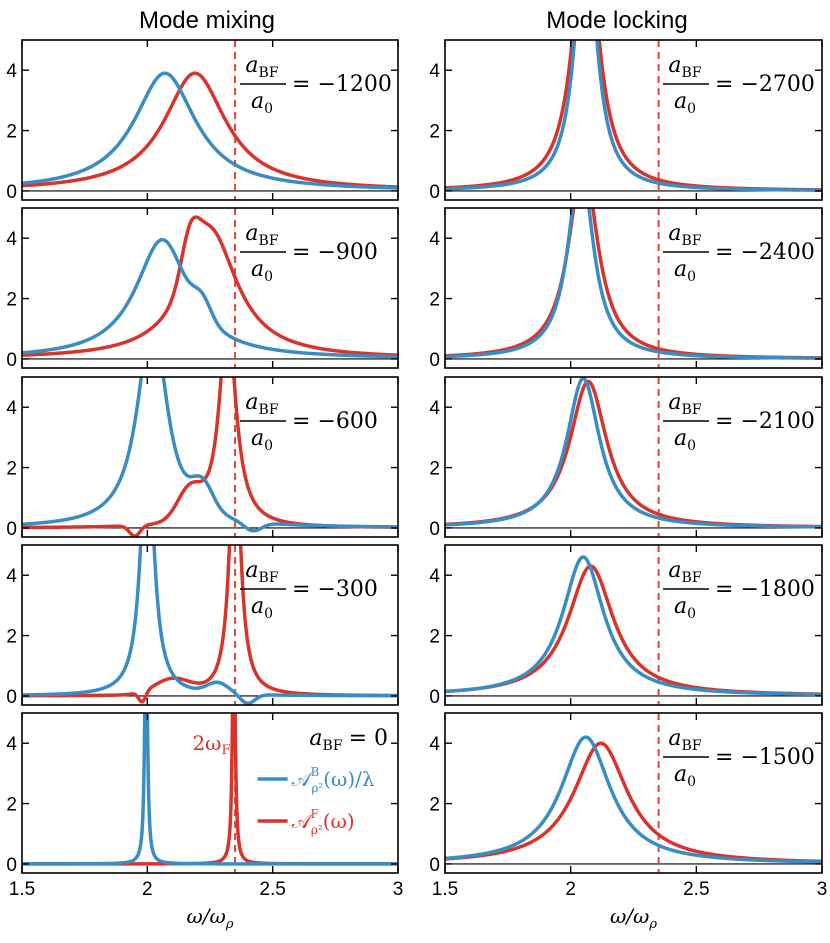 Image resolution: width=830 pixels, height=943 pixels. Describe the element at coordinates (207, 20) in the screenshot. I see `column-title-mode-mixing: Mode mixing` at that location.